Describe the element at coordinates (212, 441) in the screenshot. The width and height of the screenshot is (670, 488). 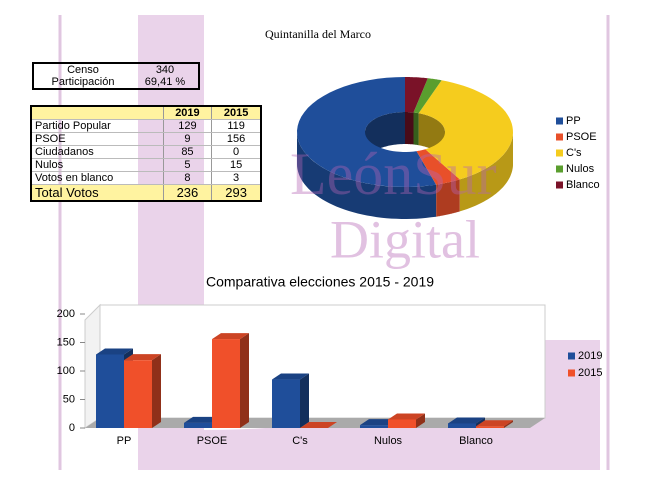
I see `x-tick-label: PSOE` at that location.